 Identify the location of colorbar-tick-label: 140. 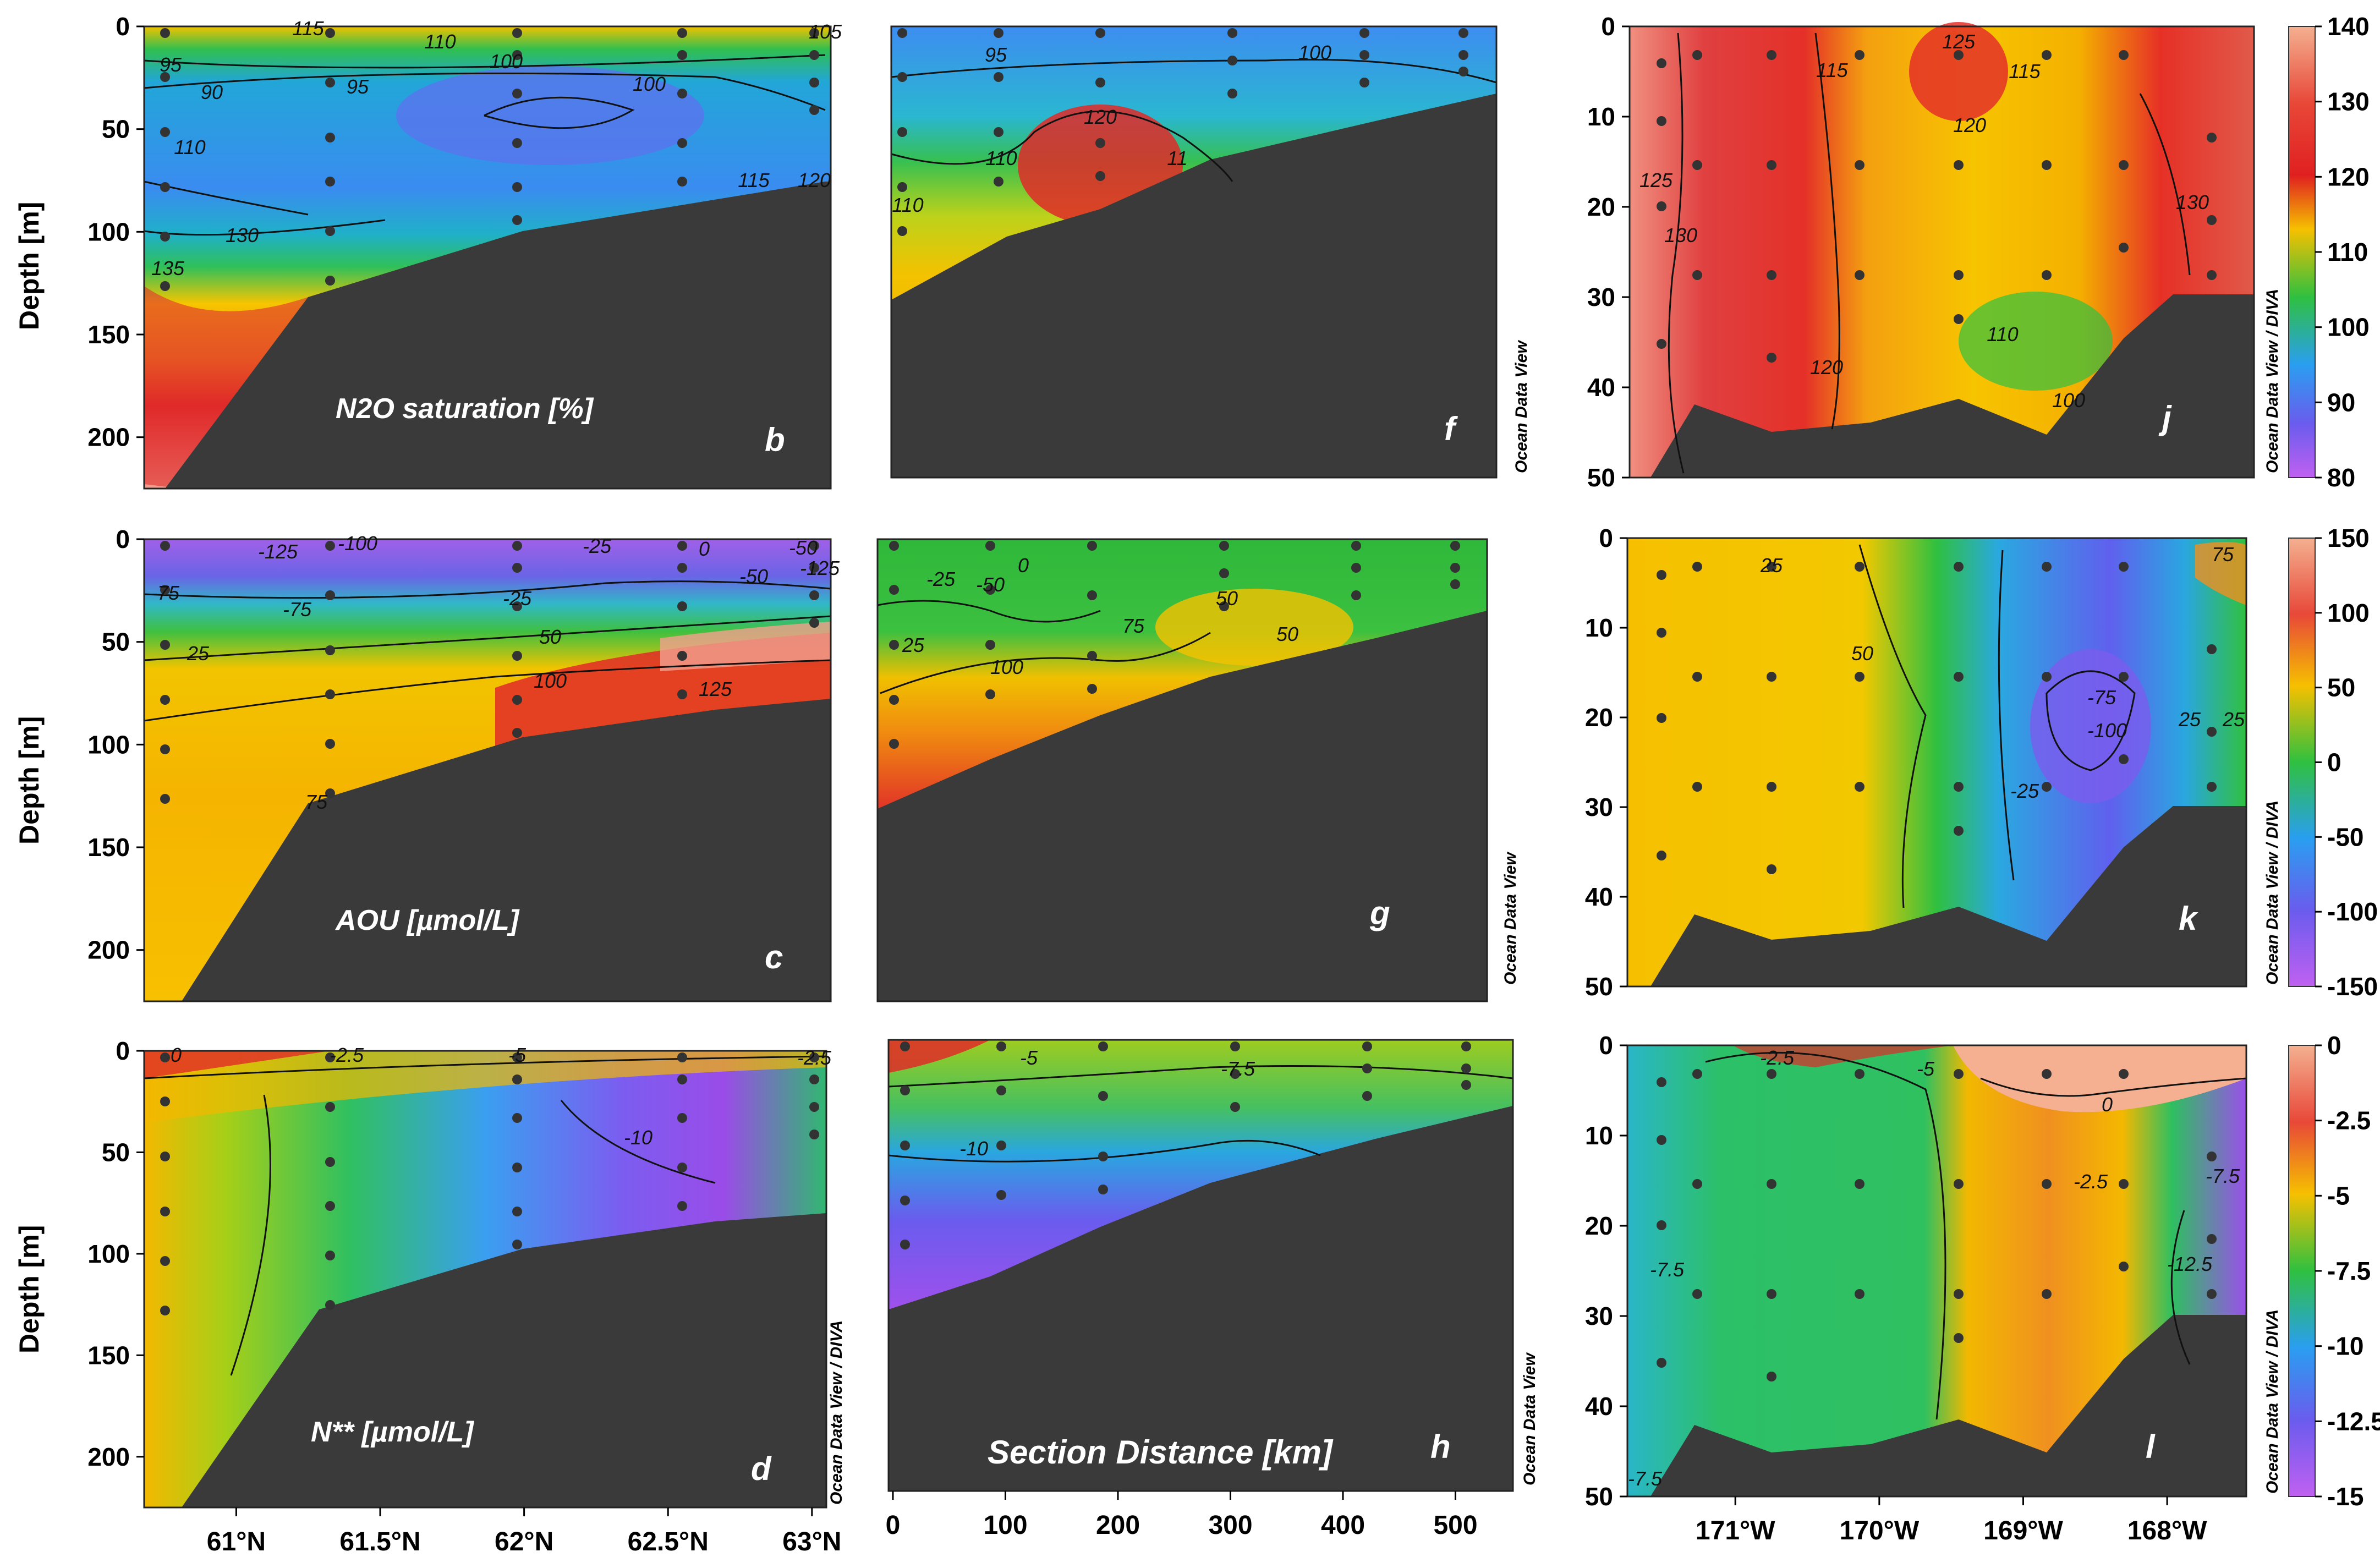
(2348, 26).